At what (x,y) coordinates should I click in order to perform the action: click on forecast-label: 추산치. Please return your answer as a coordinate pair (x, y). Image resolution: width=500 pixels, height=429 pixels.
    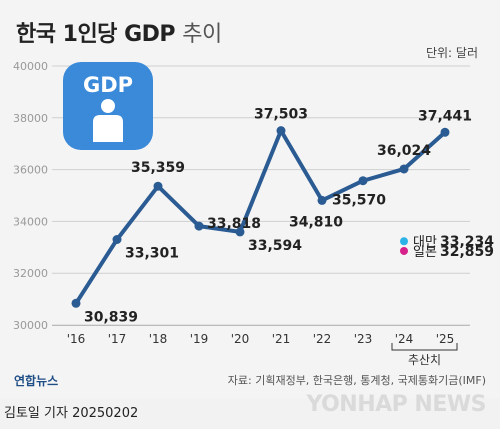
    Looking at the image, I should click on (424, 360).